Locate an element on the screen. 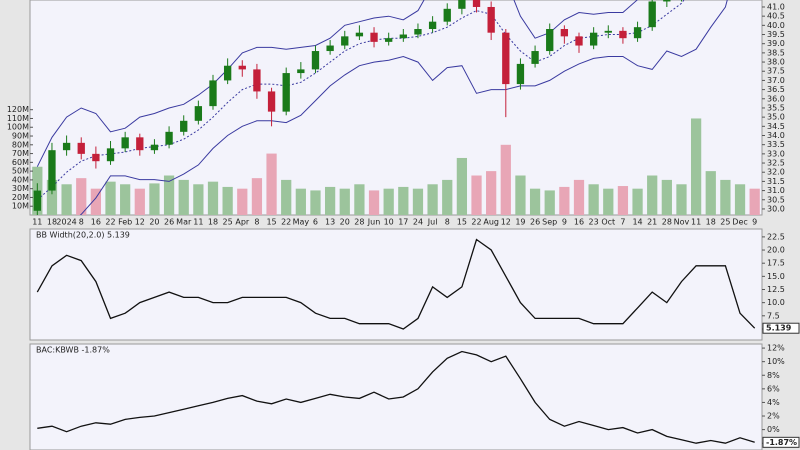 This screenshot has height=450, width=800. x-tick-label: 22 is located at coordinates (110, 222).